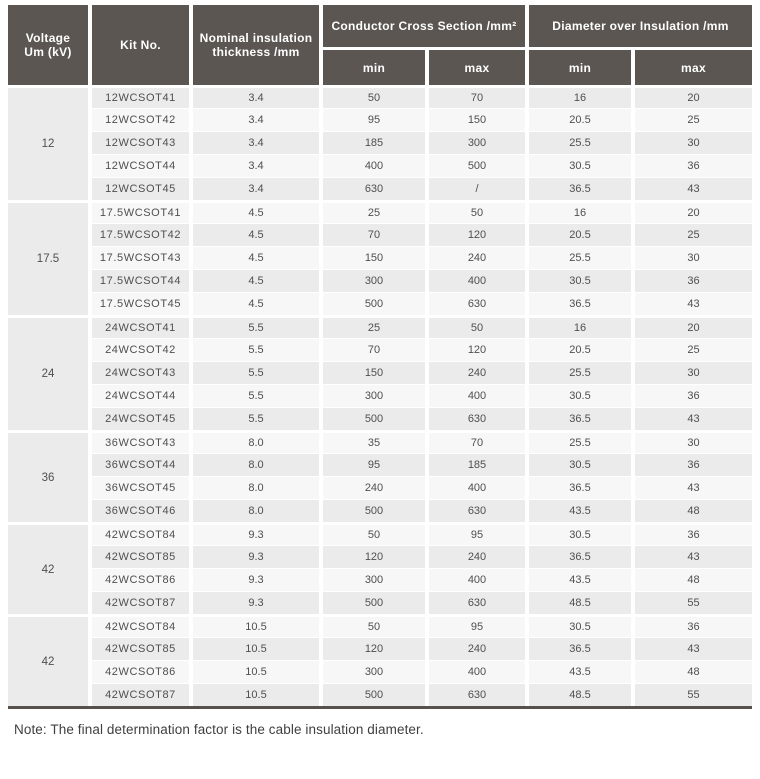 The image size is (760, 779). What do you see at coordinates (372, 487) in the screenshot?
I see `ccs-min-cell: 240` at bounding box center [372, 487].